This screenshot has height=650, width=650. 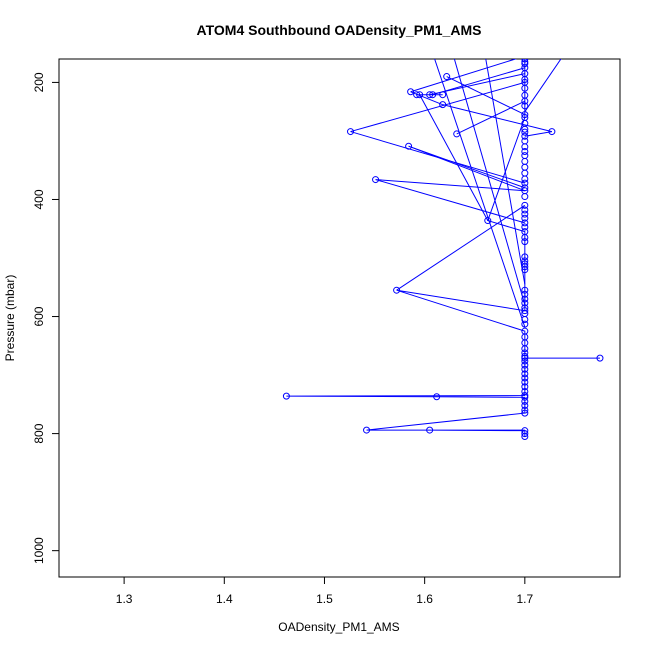 What do you see at coordinates (524, 599) in the screenshot?
I see `x-tick-label: 1.7` at bounding box center [524, 599].